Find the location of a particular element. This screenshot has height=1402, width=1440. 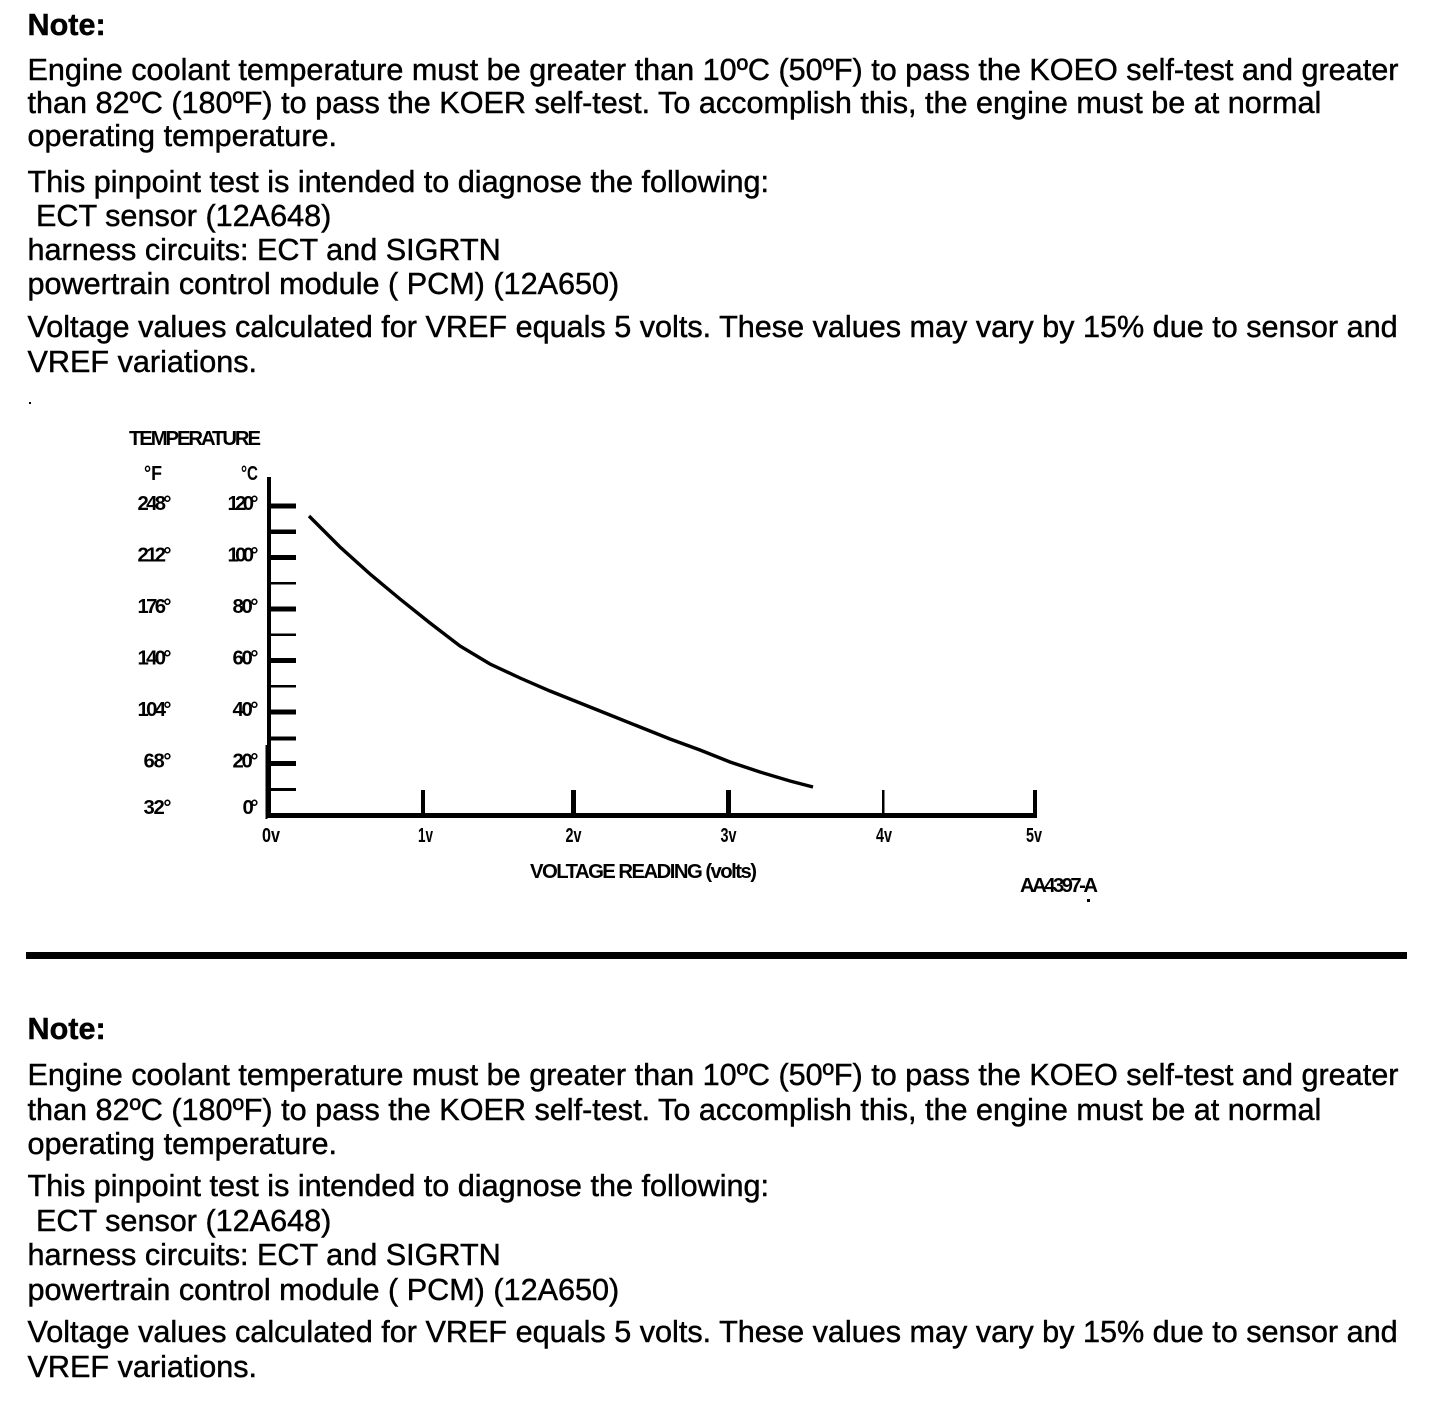

svg-text: °F is located at coordinates (153, 474).